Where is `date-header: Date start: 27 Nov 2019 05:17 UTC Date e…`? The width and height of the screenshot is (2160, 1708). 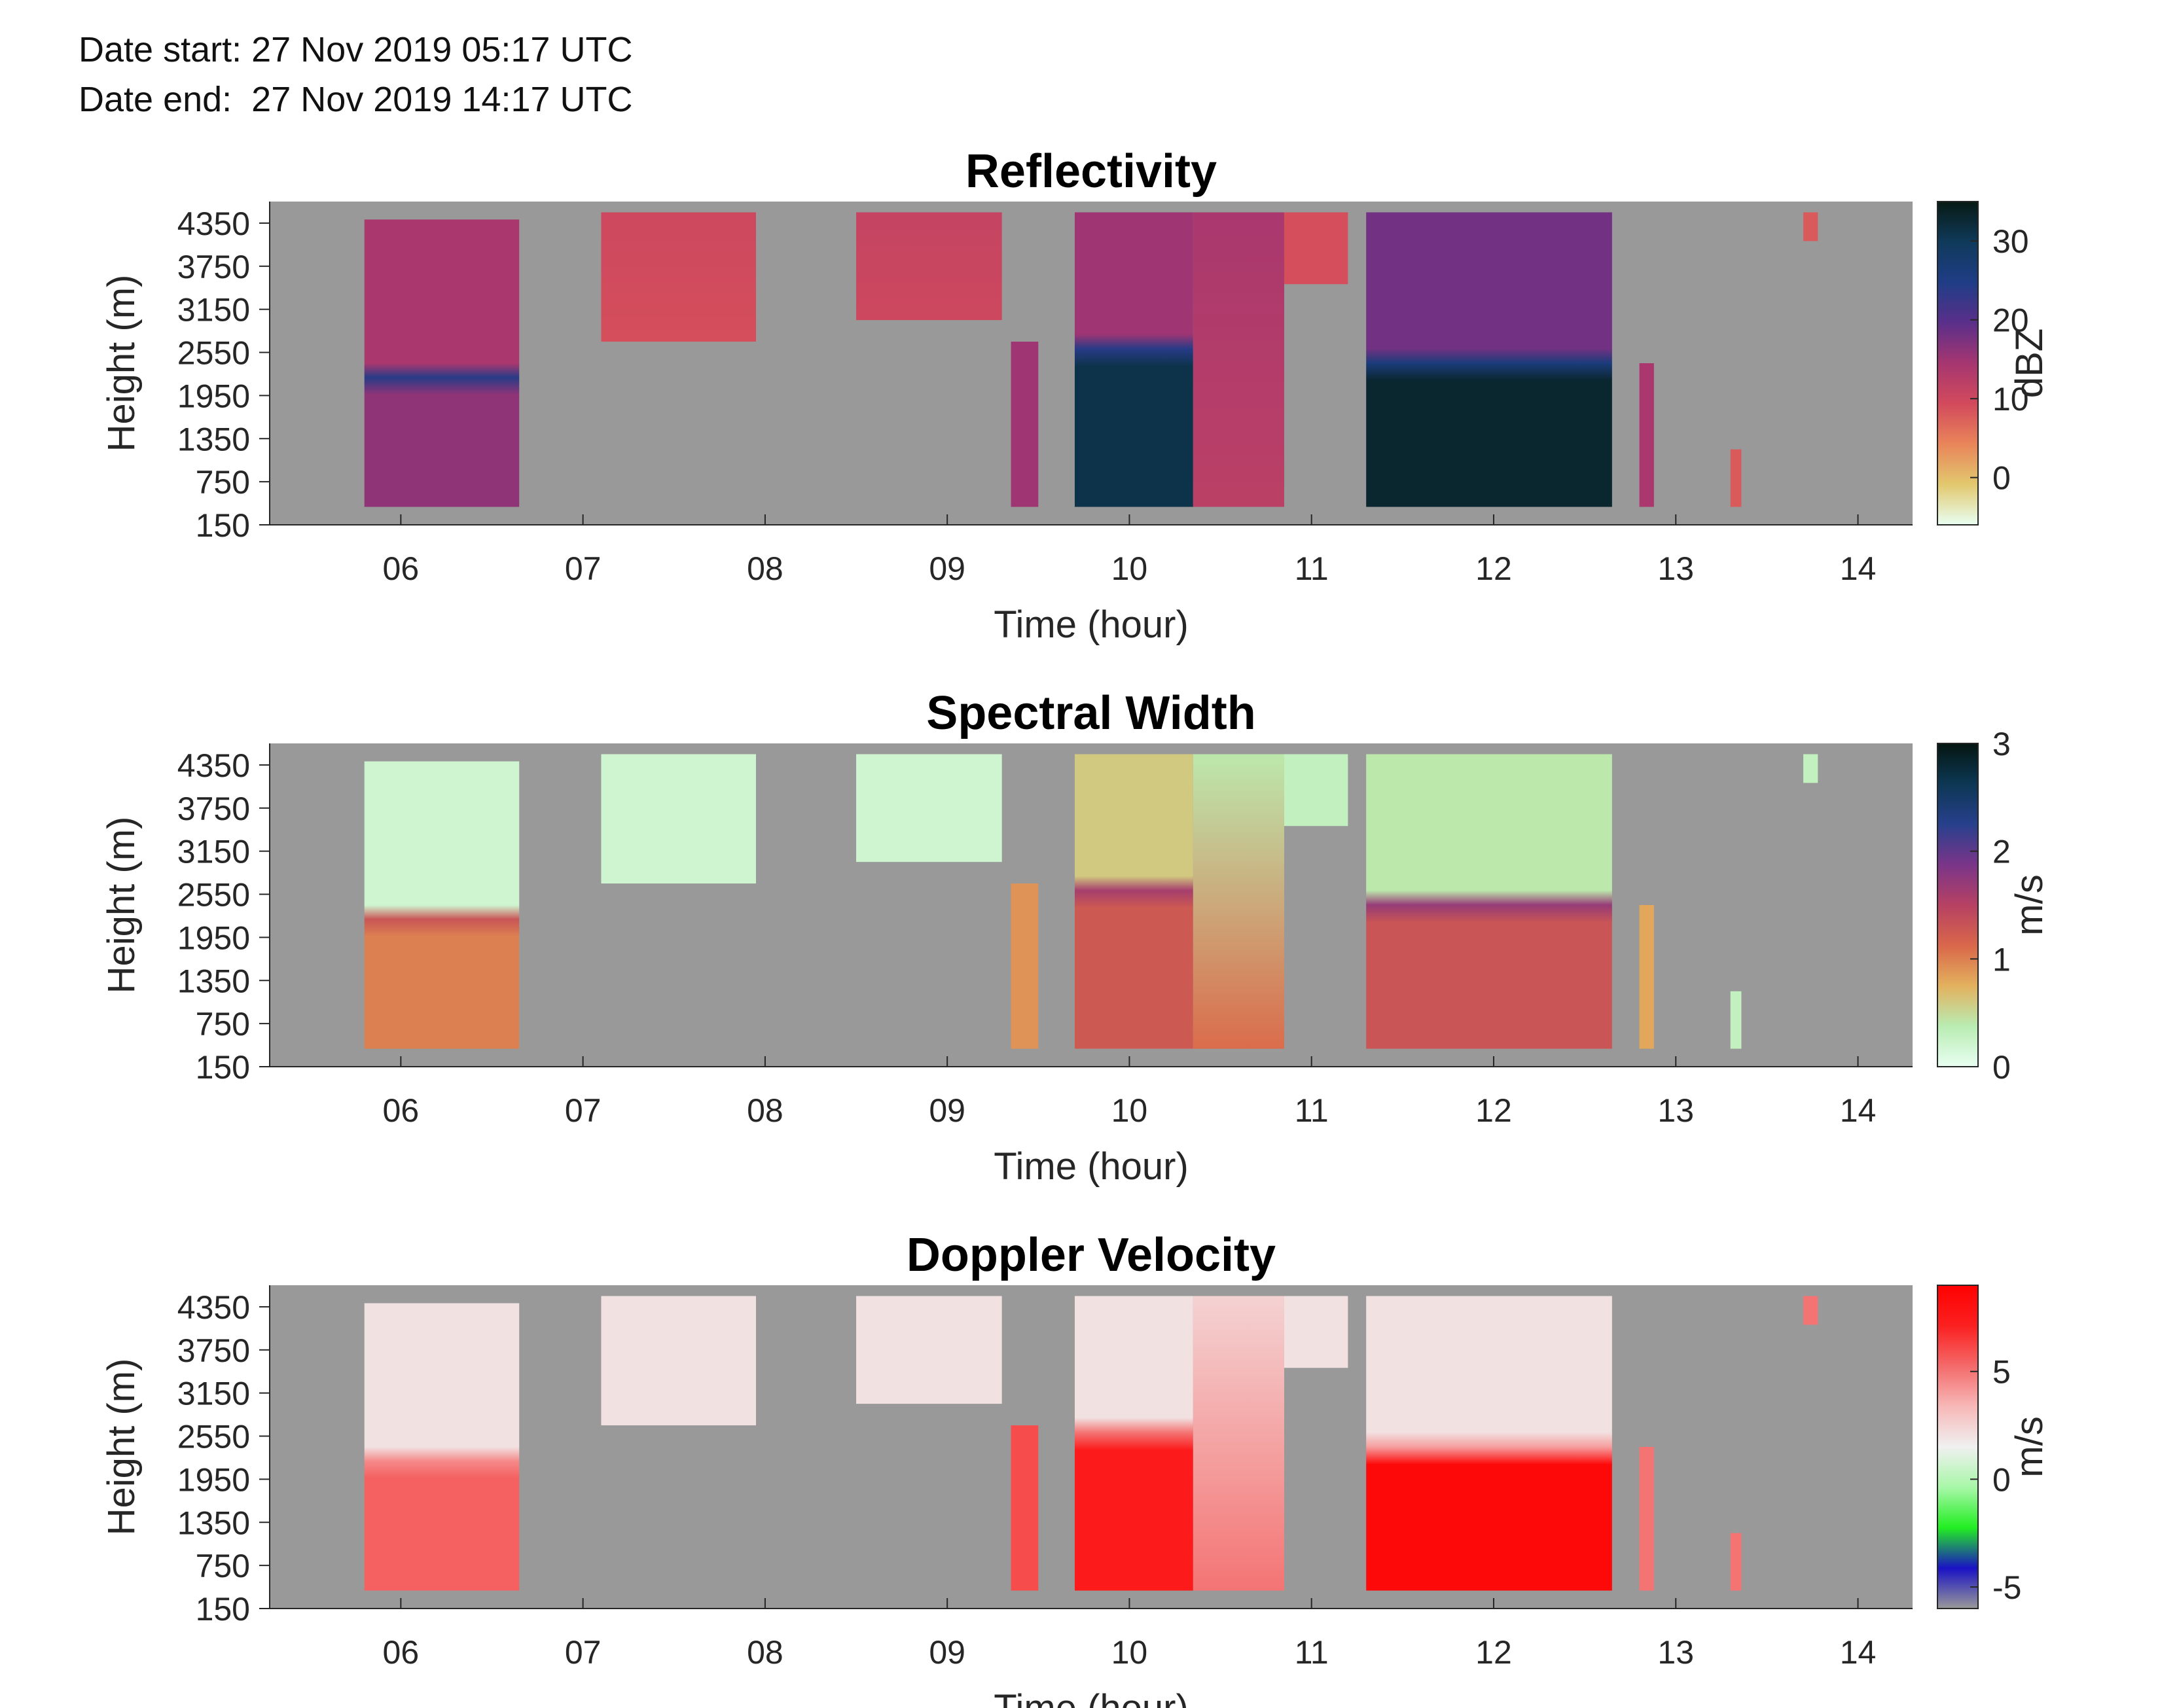 date-header: Date start: 27 Nov 2019 05:17 UTC Date e… is located at coordinates (356, 75).